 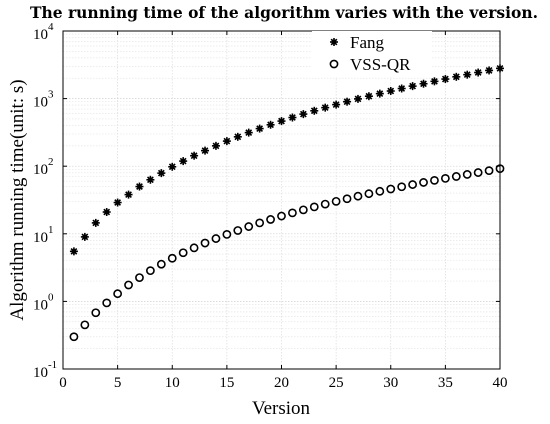 I want to click on y-tick-label: 10 0, so click(x=43, y=302).